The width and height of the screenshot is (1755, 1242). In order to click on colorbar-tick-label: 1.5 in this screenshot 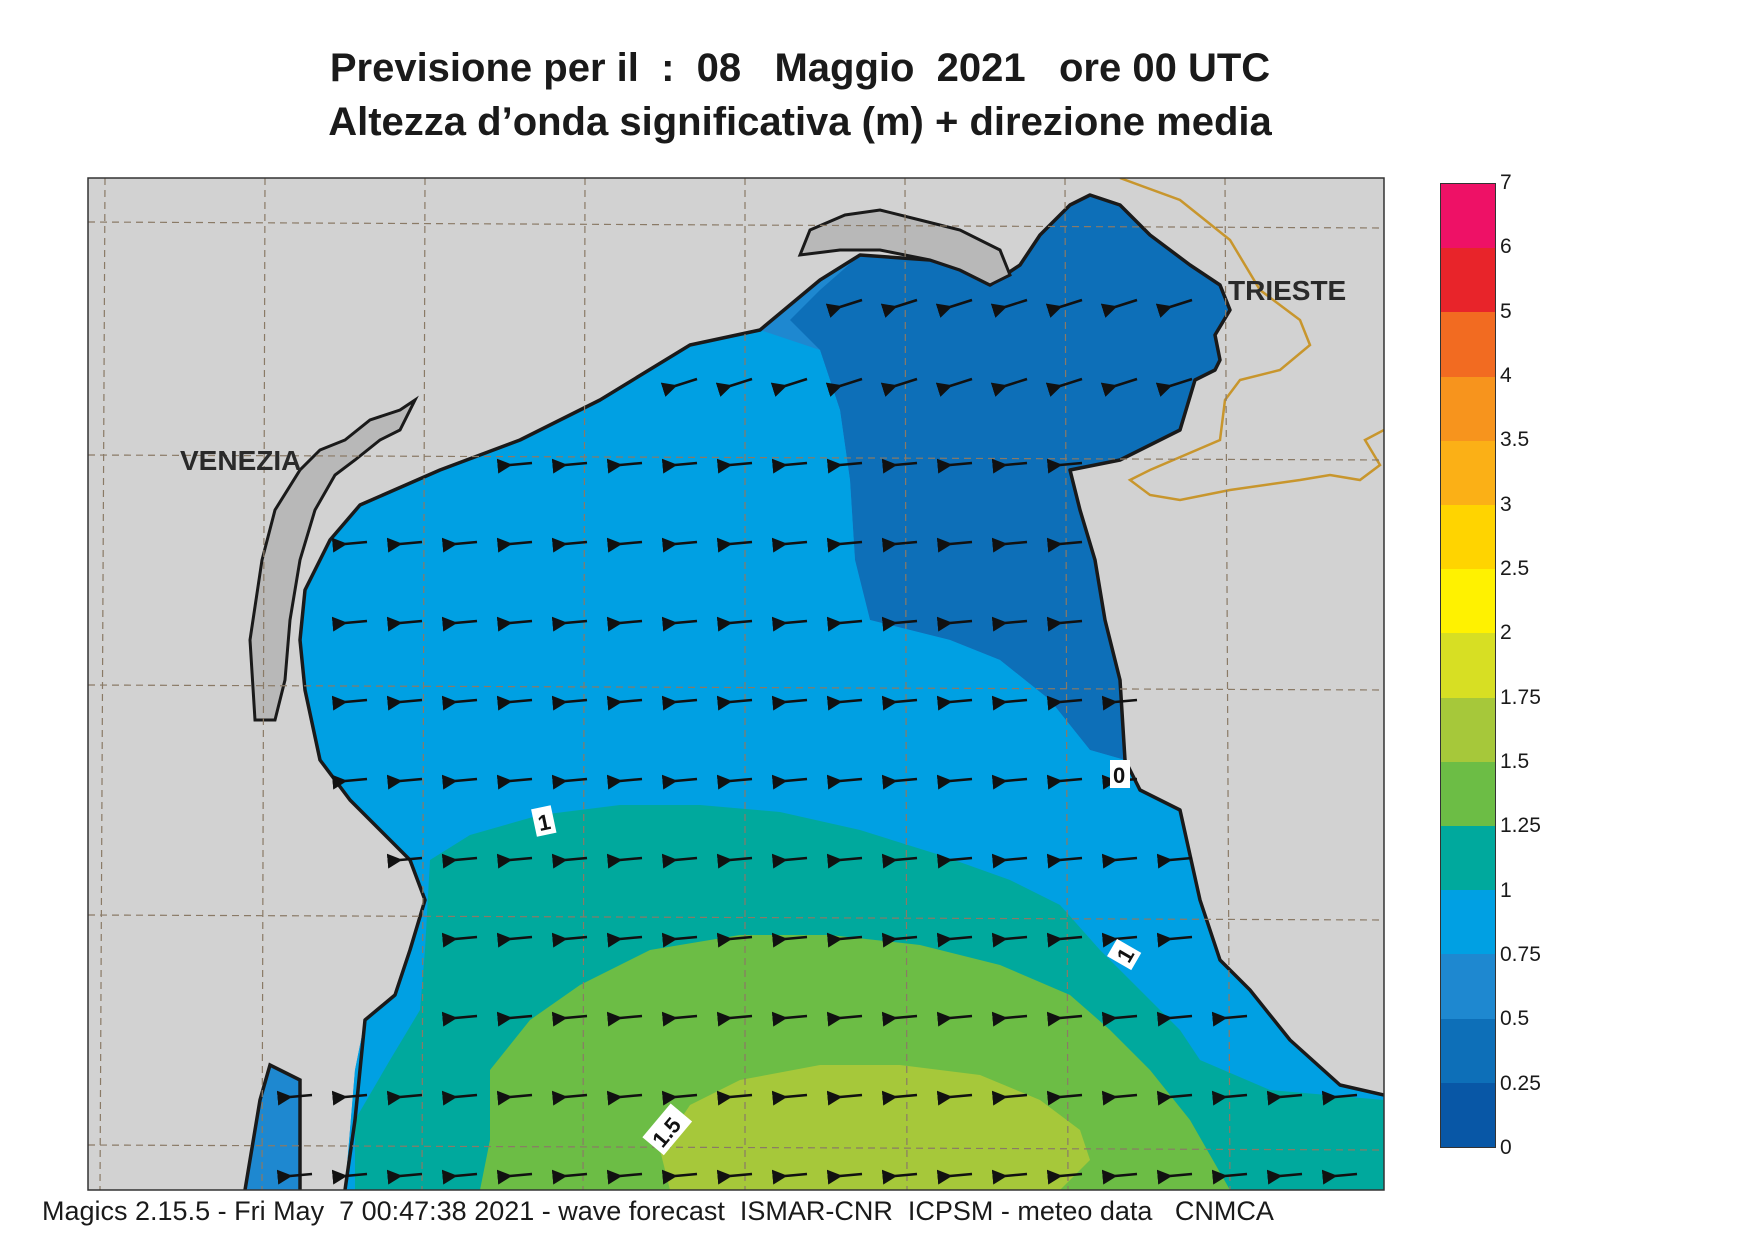, I will do `click(1515, 761)`.